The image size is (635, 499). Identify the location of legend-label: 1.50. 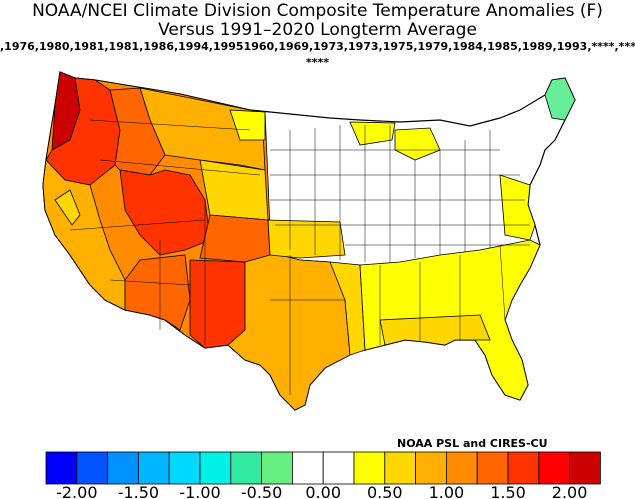
(508, 491).